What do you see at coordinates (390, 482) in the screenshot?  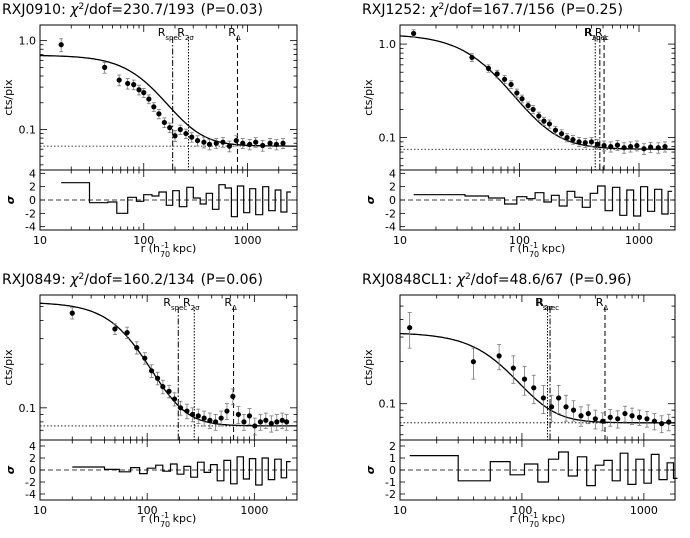 I see `resid-tick-label: -1` at bounding box center [390, 482].